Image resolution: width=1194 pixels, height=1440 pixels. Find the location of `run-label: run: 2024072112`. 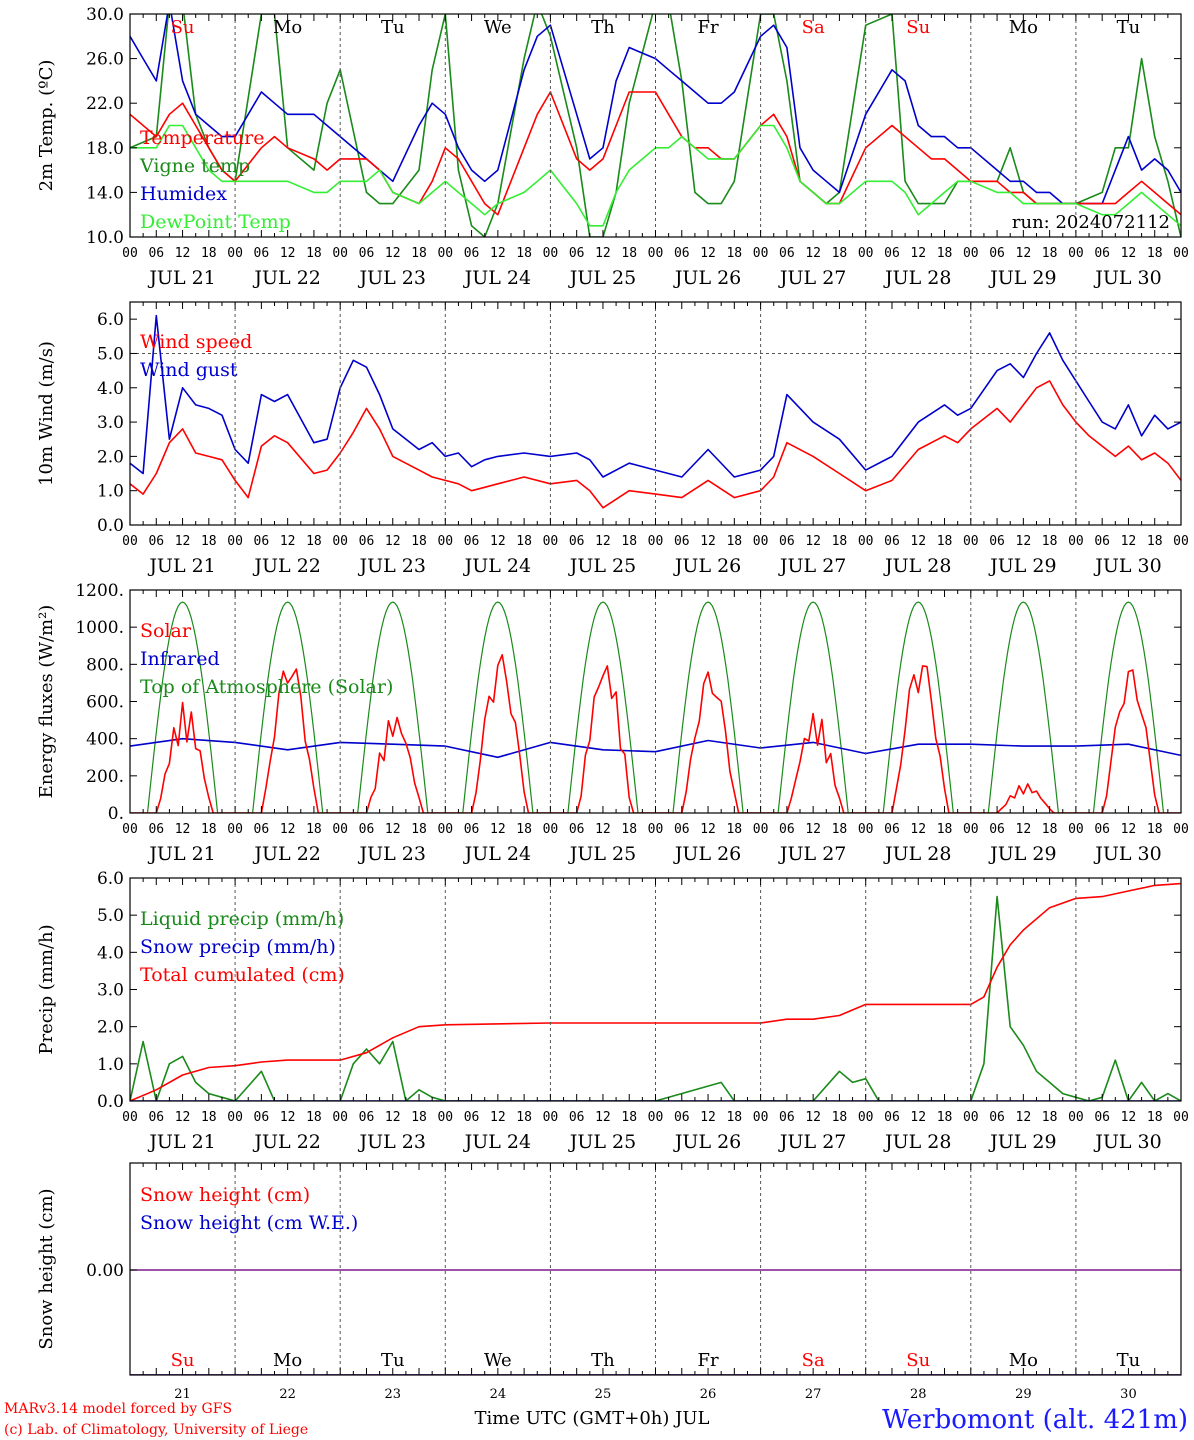

run-label: run: 2024072112 is located at coordinates (1091, 222).